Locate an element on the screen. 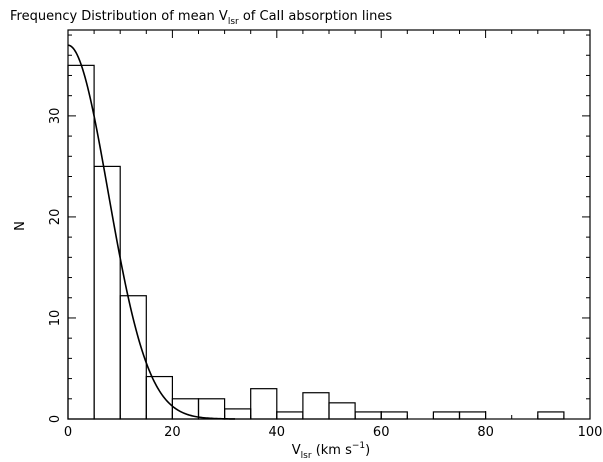  x-axis-label-sup: −1 is located at coordinates (358, 446).